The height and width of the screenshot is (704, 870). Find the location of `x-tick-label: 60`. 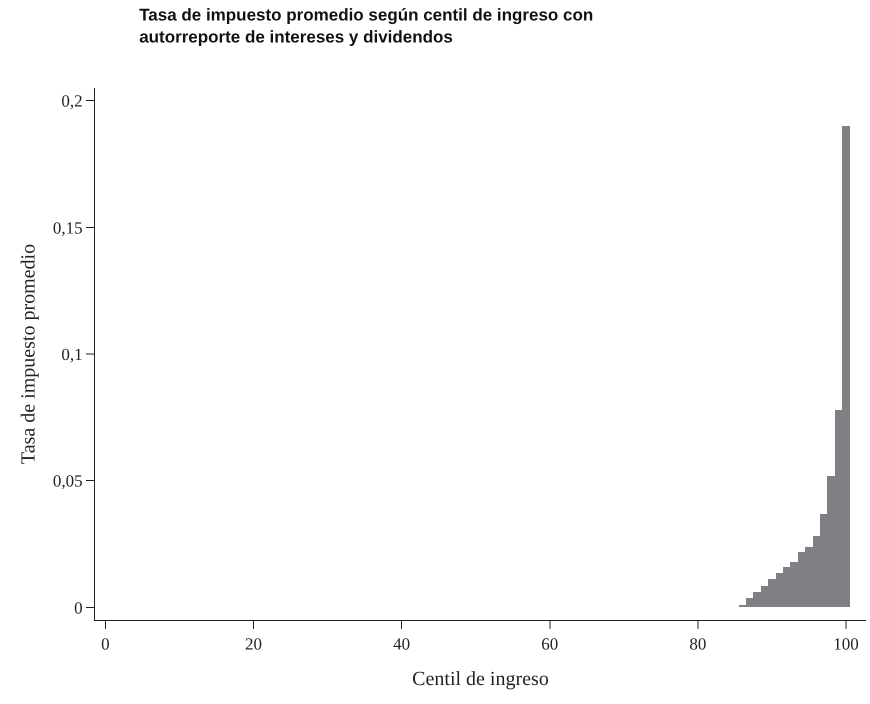

x-tick-label: 60 is located at coordinates (549, 644).